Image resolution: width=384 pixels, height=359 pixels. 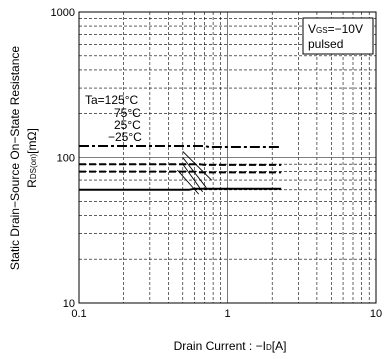 What do you see at coordinates (127, 125) in the screenshot?
I see `ta-label-25: 25°C` at bounding box center [127, 125].